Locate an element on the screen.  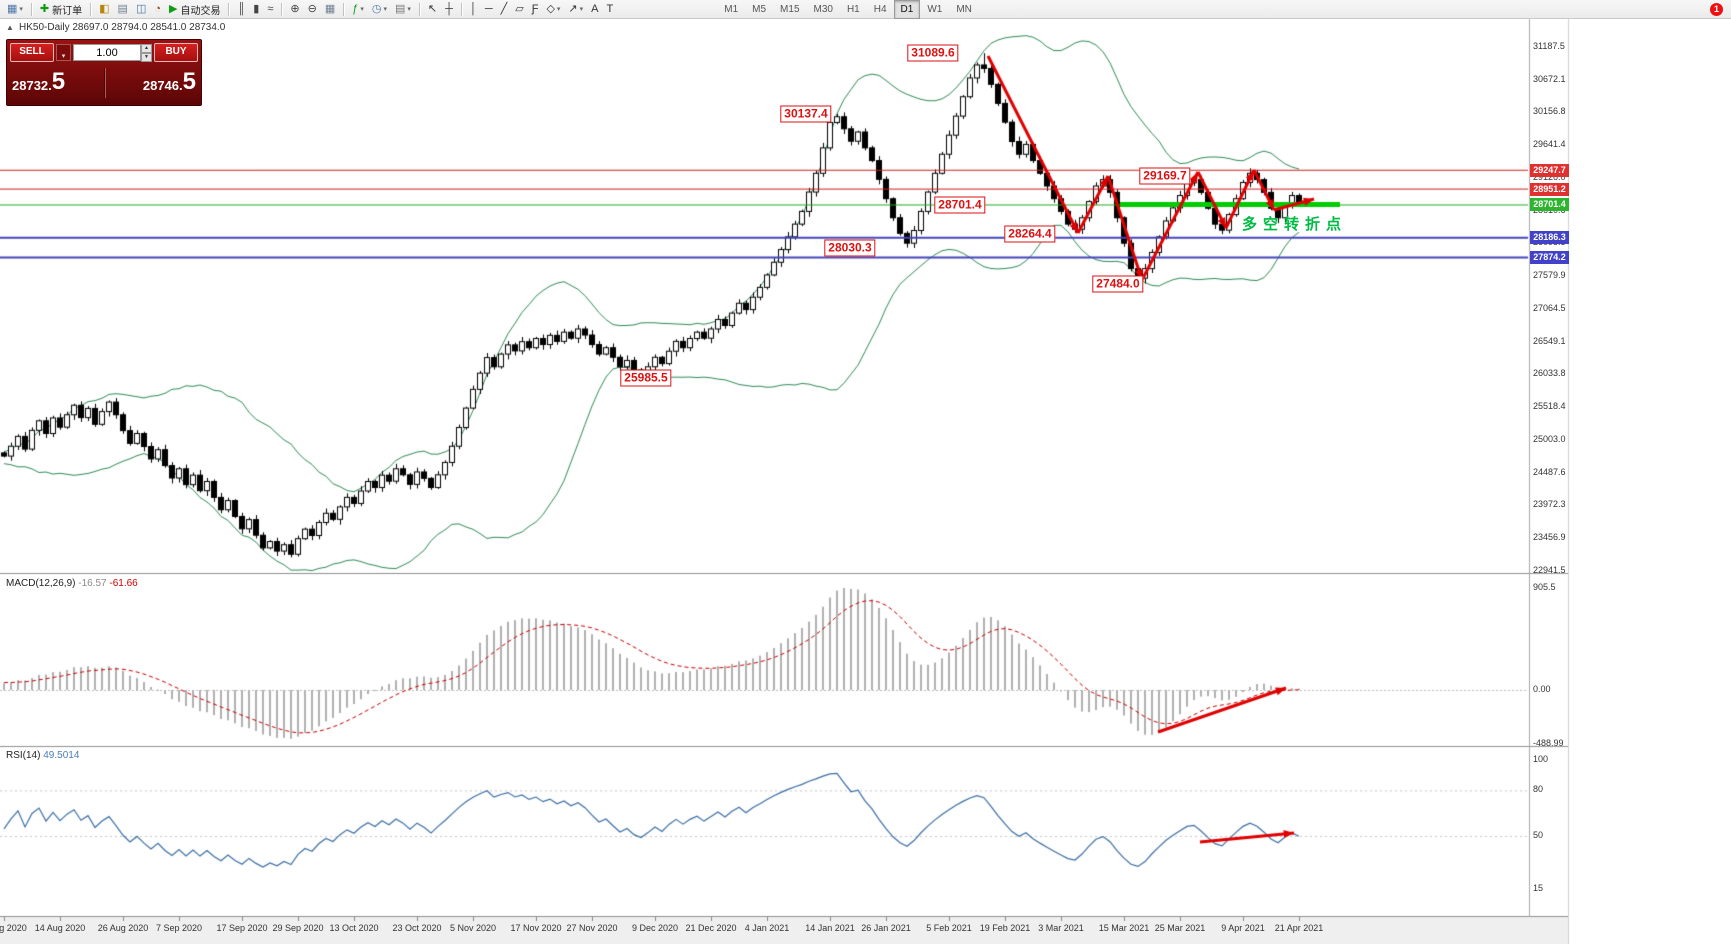
tile-windows-icon: ▦ is located at coordinates (330, 8).